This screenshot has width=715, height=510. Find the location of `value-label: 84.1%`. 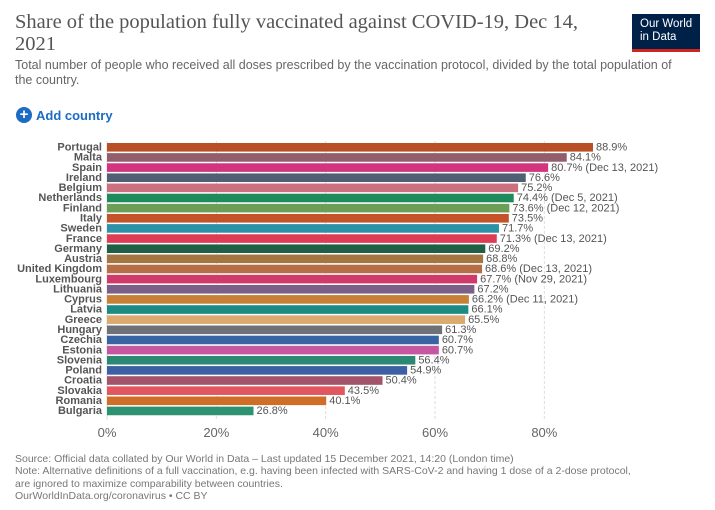

value-label: 84.1% is located at coordinates (585, 158).